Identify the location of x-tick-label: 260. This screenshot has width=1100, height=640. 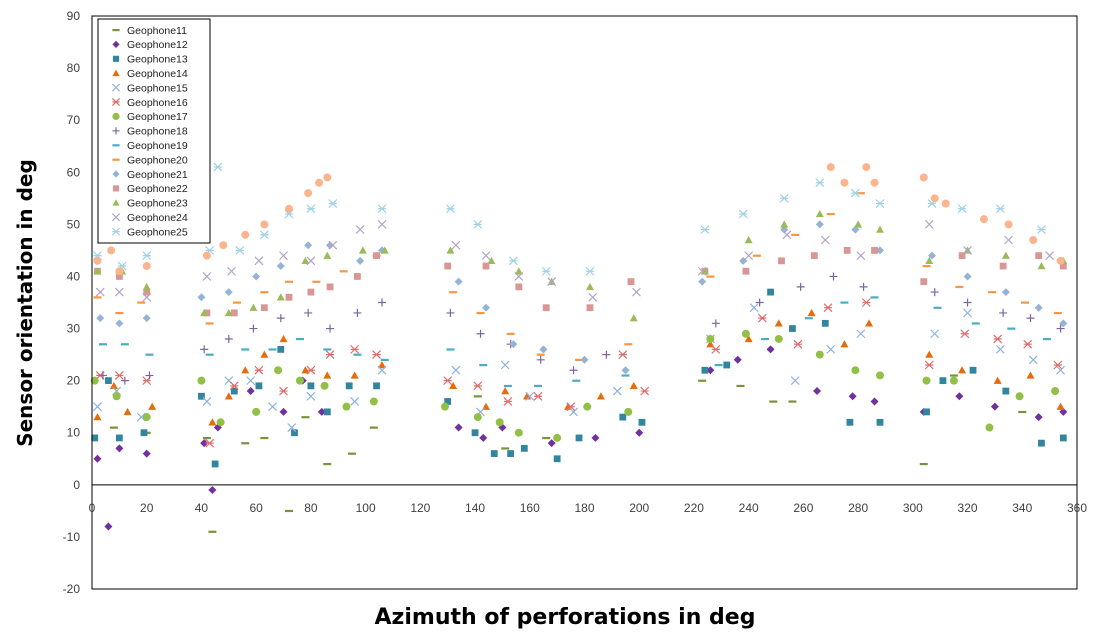
(803, 508).